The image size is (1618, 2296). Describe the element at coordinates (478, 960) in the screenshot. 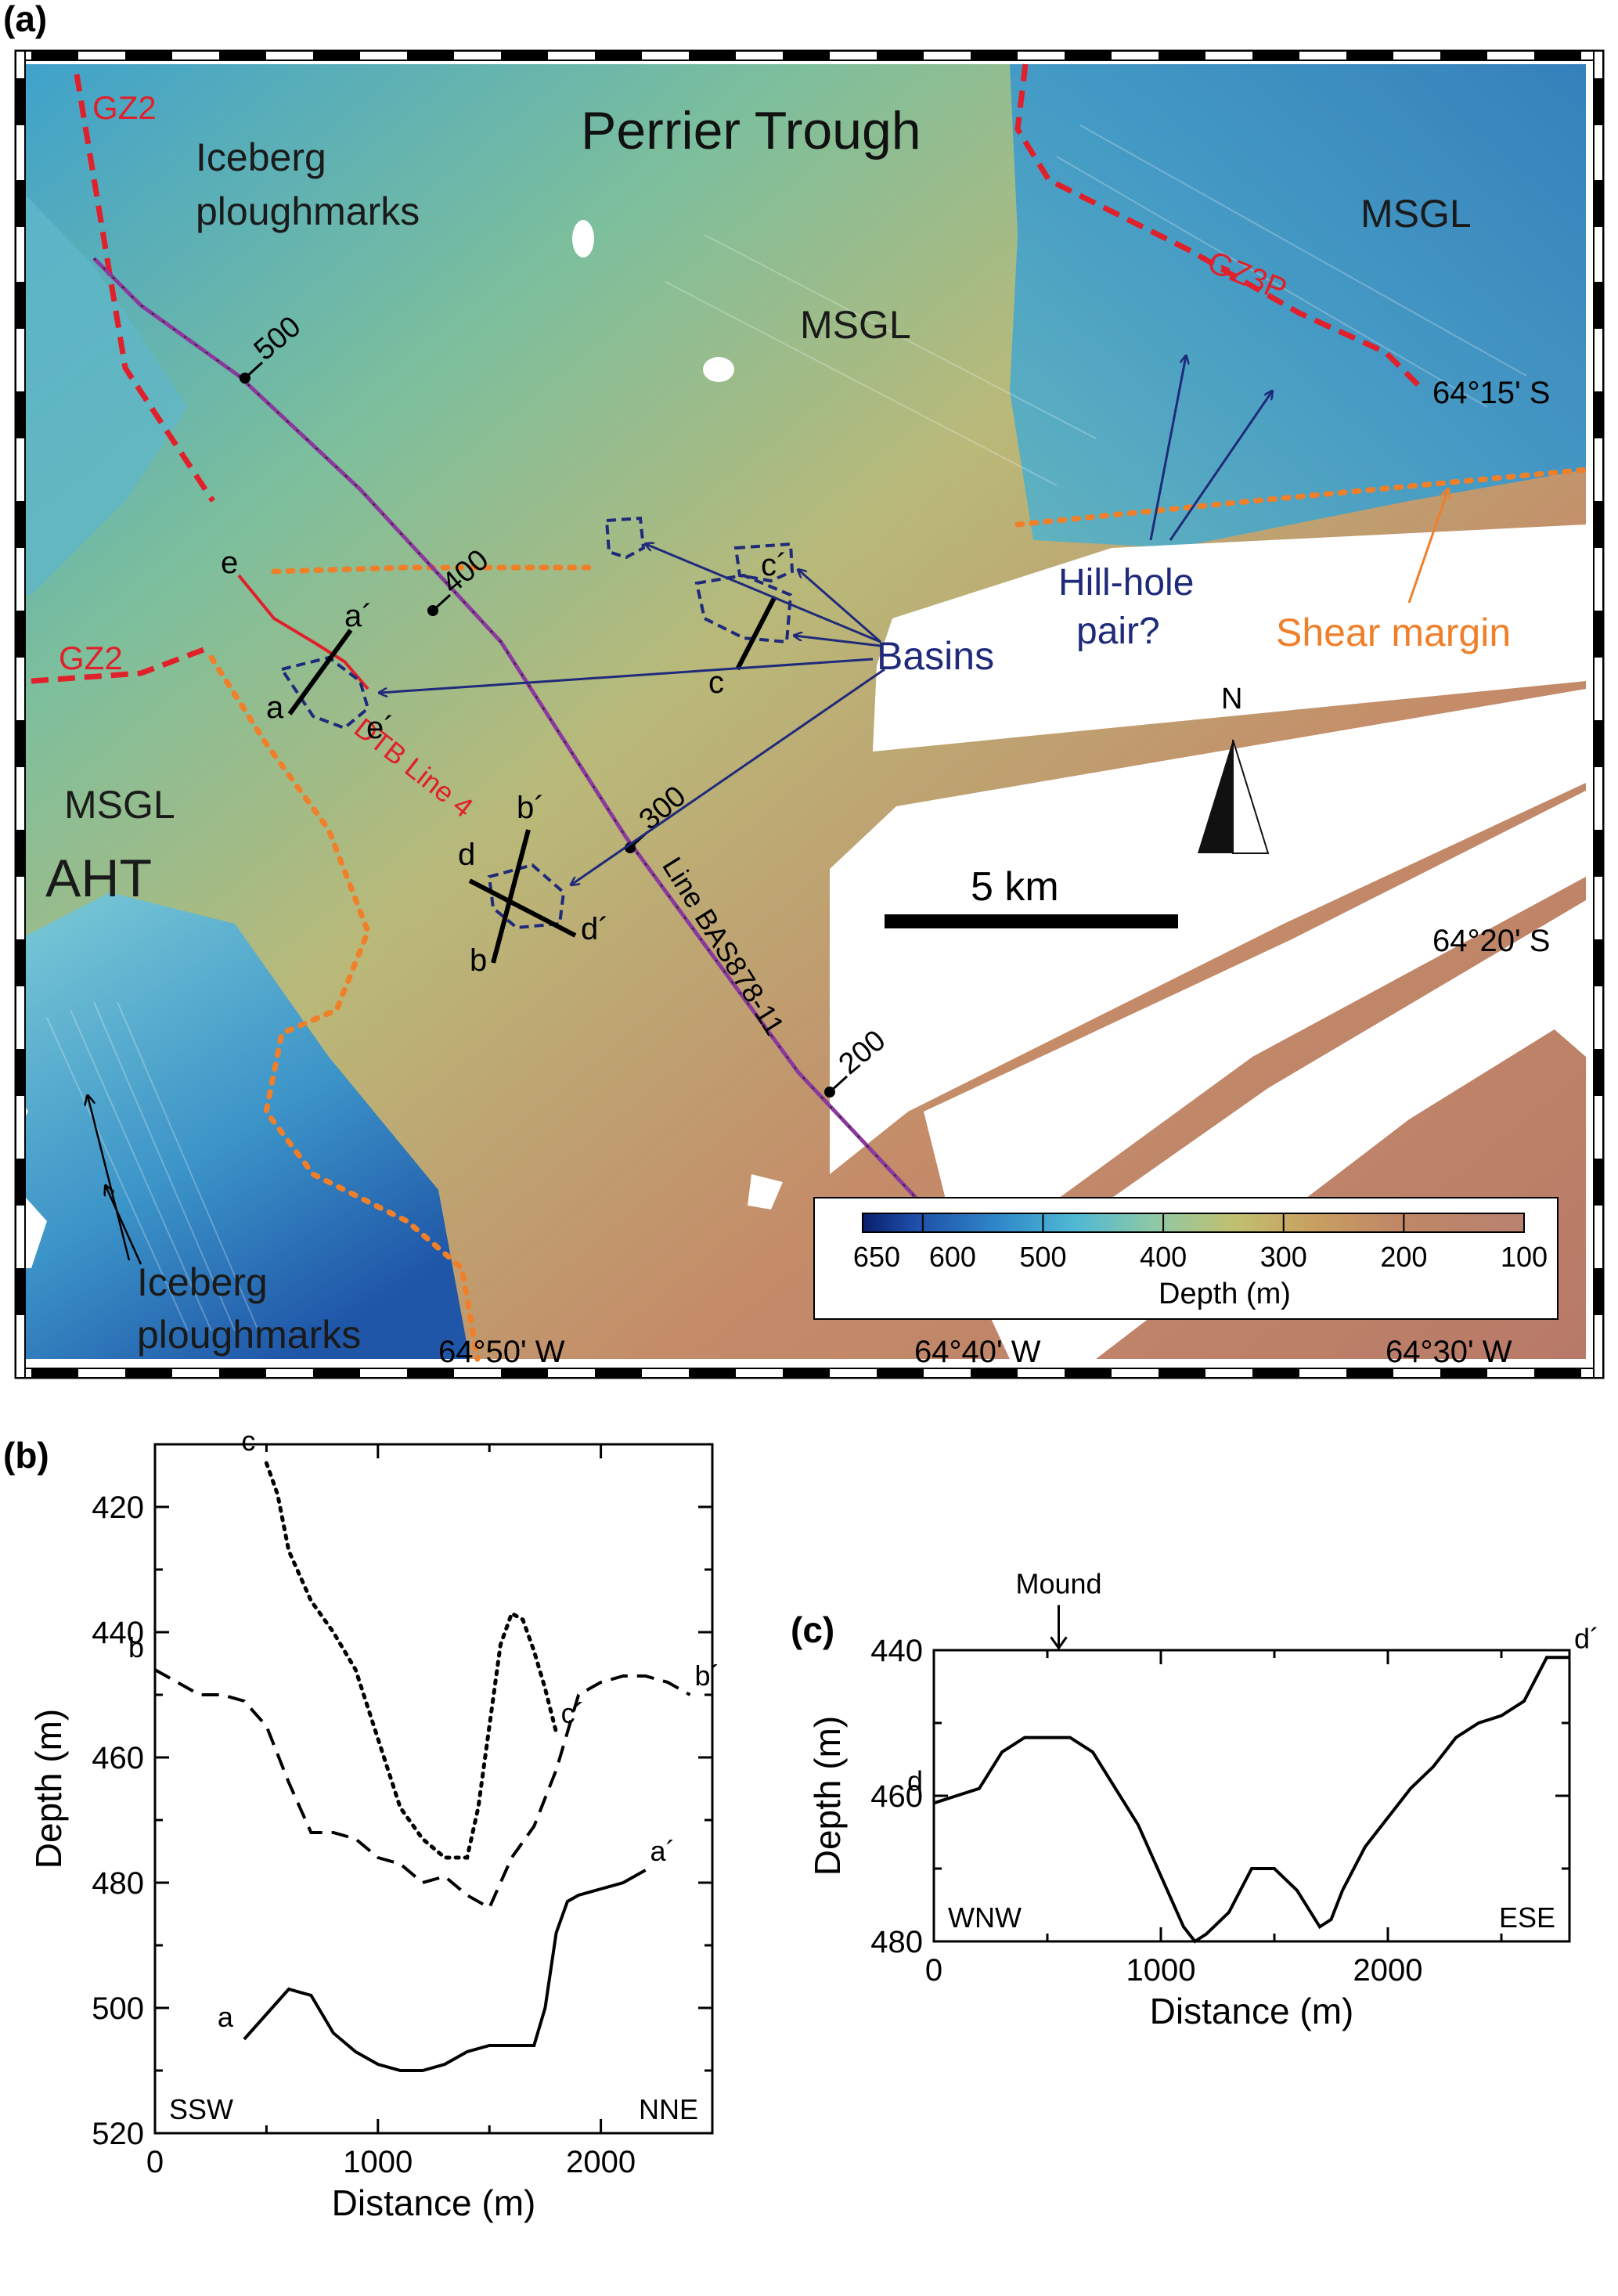

I see `label-b: b` at that location.